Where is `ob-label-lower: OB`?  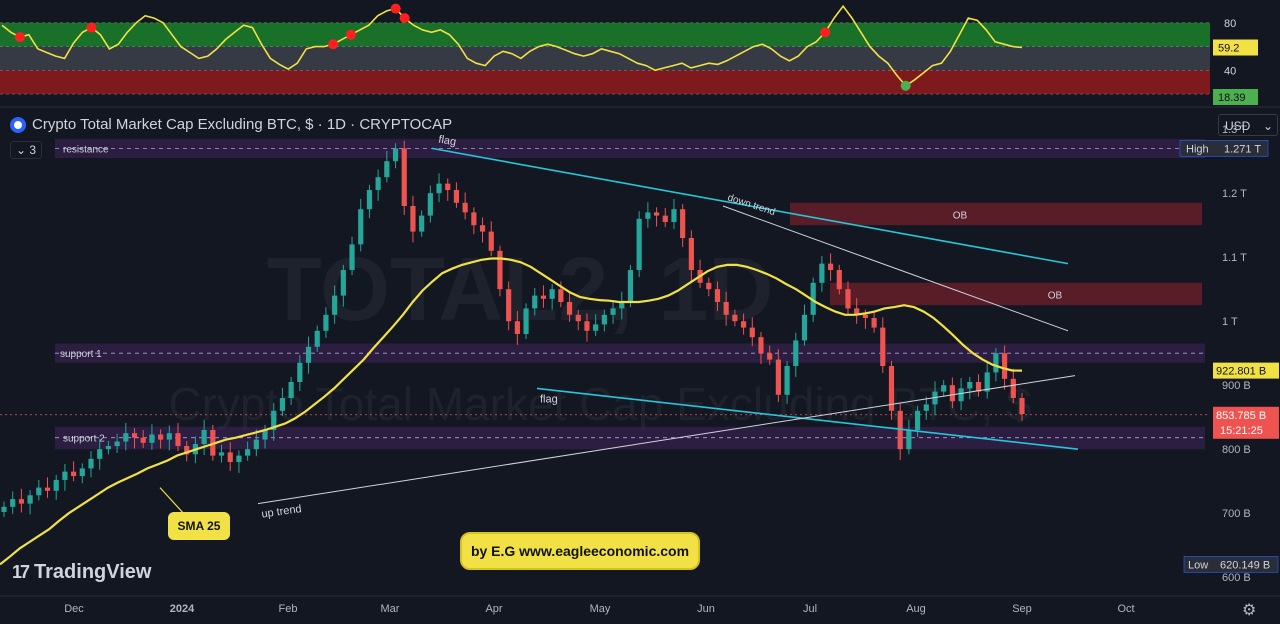
ob-label-lower: OB is located at coordinates (1055, 295).